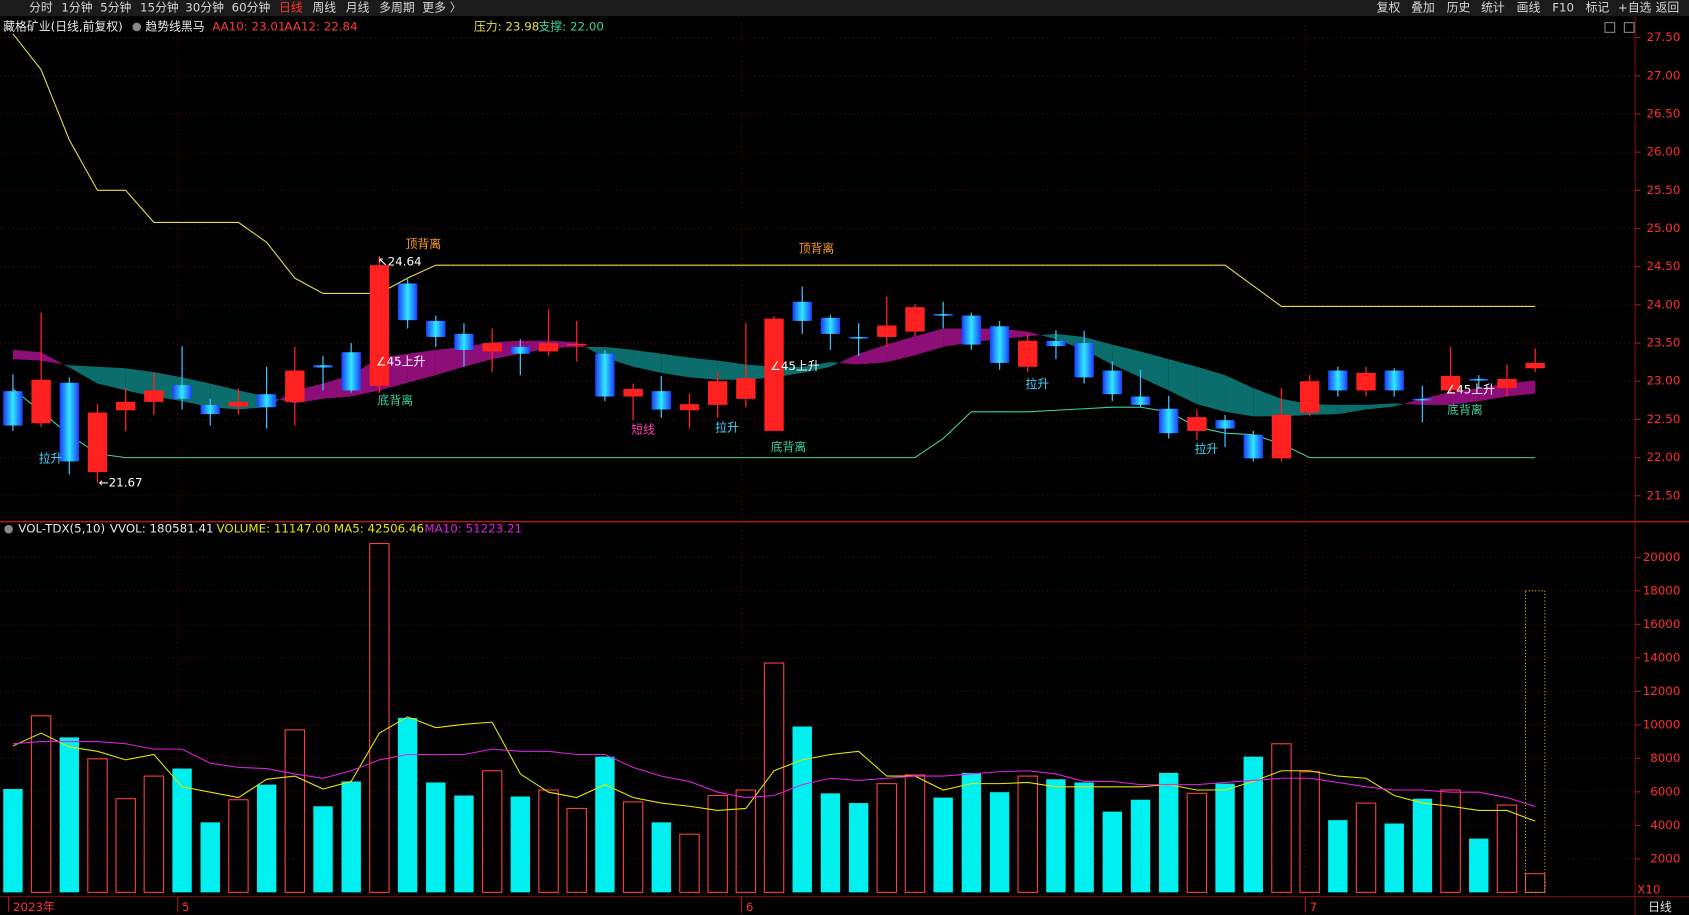 Image resolution: width=1689 pixels, height=915 pixels. I want to click on toolbar-item: 30分钟, so click(204, 8).